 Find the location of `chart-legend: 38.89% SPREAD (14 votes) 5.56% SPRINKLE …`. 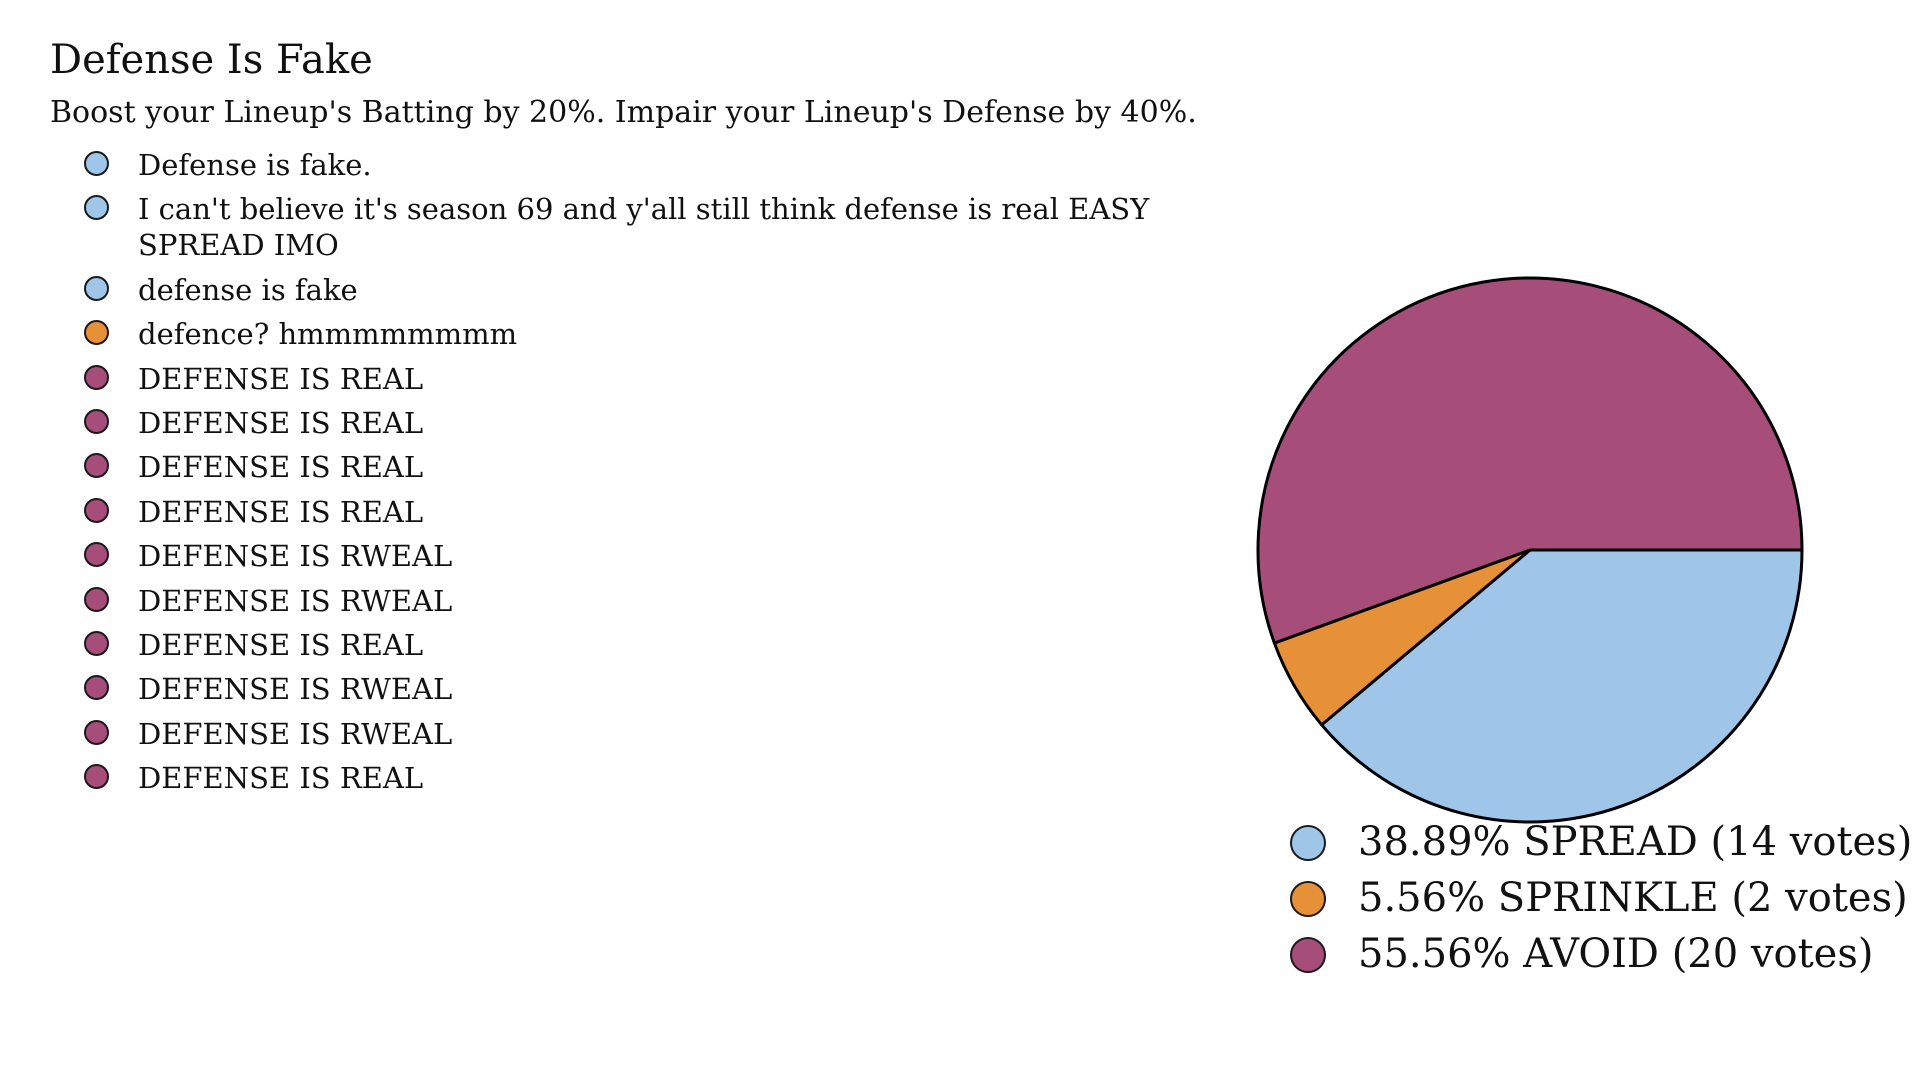

chart-legend: 38.89% SPREAD (14 votes) 5.56% SPRINKLE … is located at coordinates (1601, 902).